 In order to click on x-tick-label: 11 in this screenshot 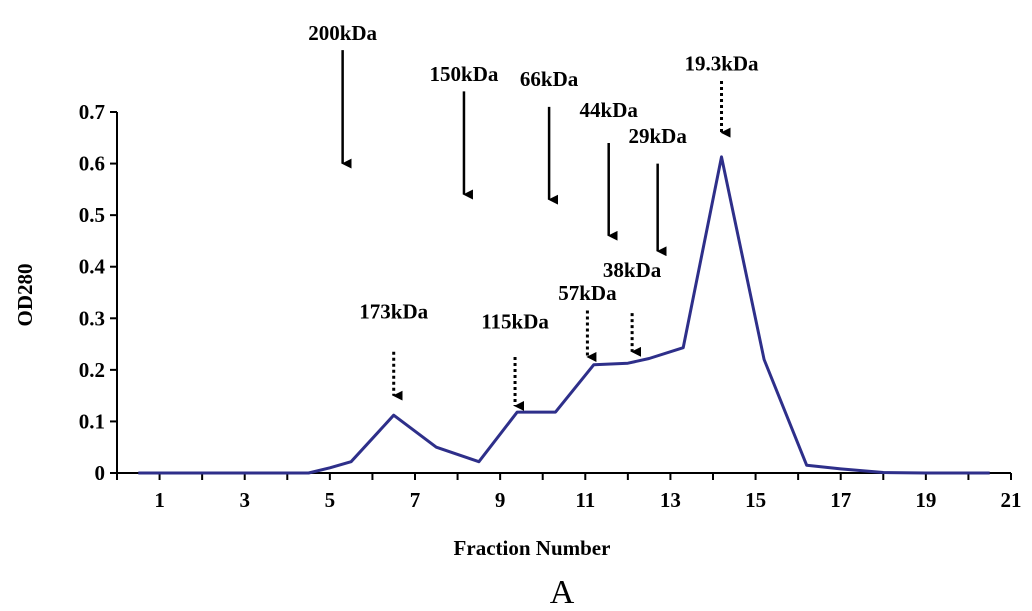, I will do `click(585, 500)`.